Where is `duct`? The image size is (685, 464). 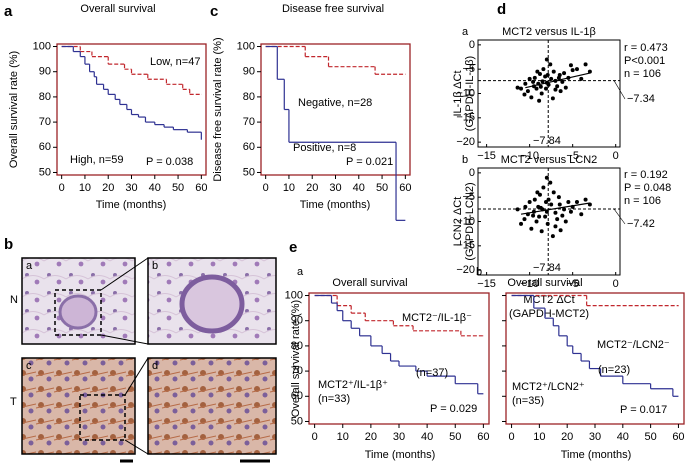
duct is located at coordinates (212, 304).